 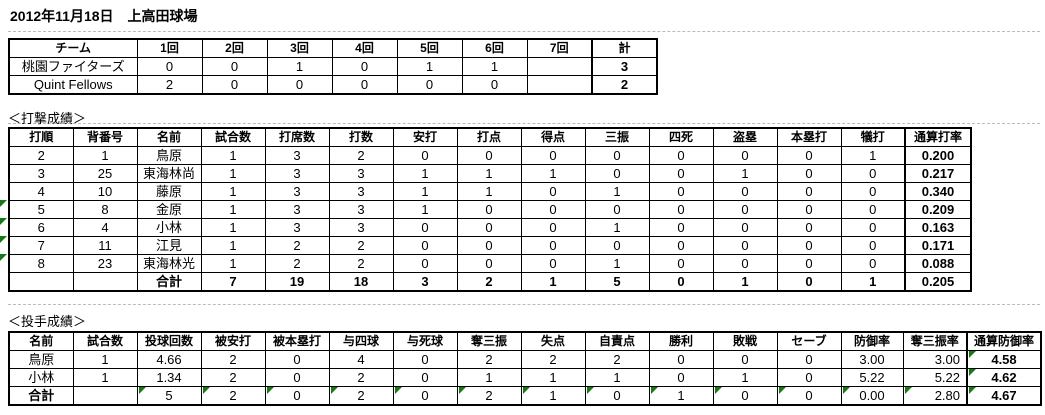 I want to click on cell: 18, so click(x=361, y=282).